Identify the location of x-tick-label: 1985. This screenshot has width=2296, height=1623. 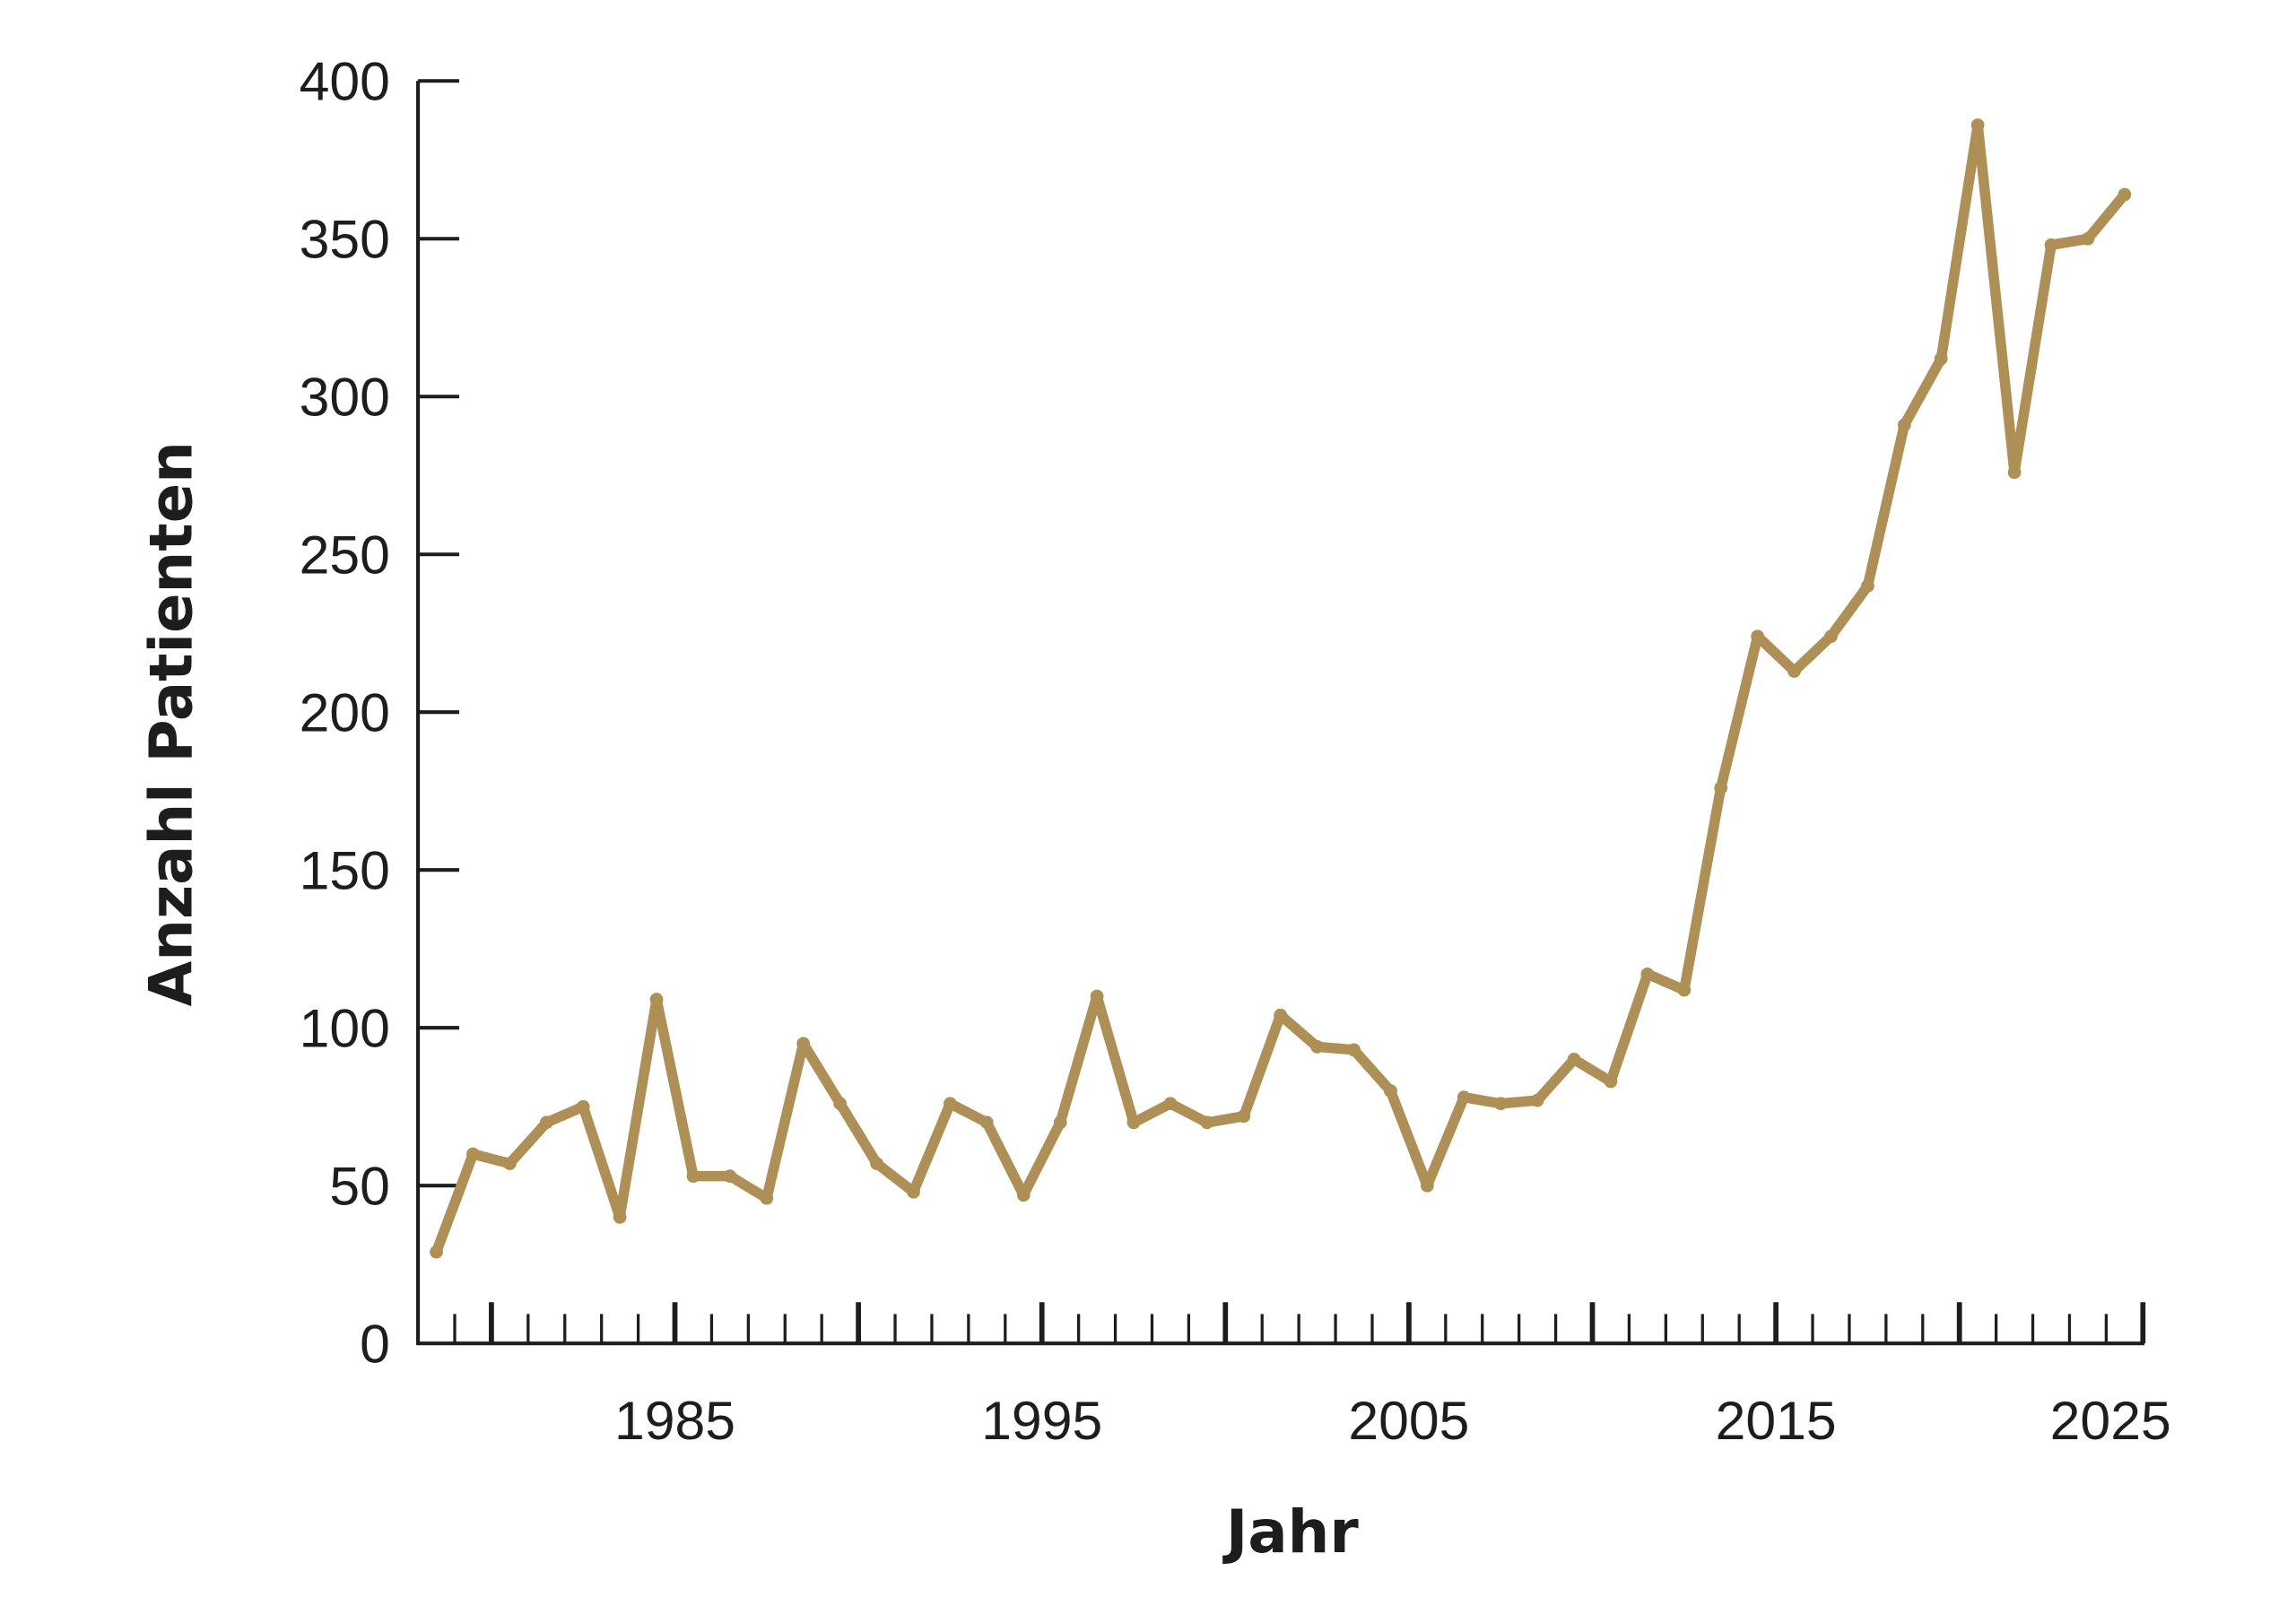
(674, 1420).